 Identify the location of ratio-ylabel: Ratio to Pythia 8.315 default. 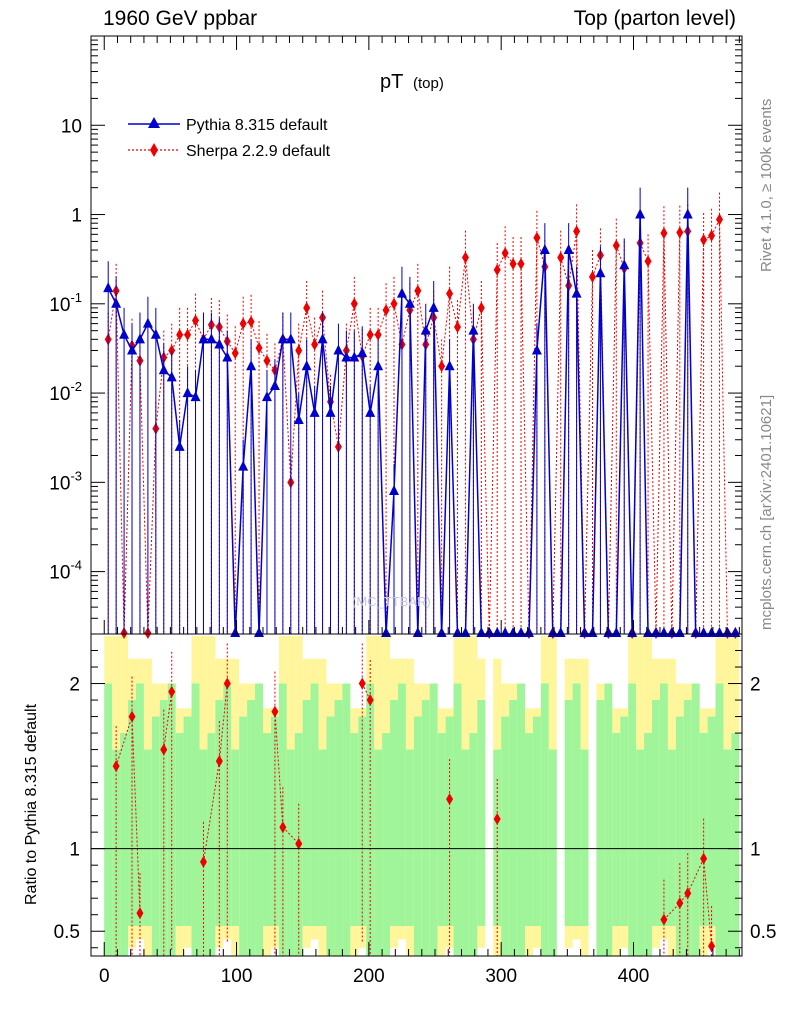
(31, 804).